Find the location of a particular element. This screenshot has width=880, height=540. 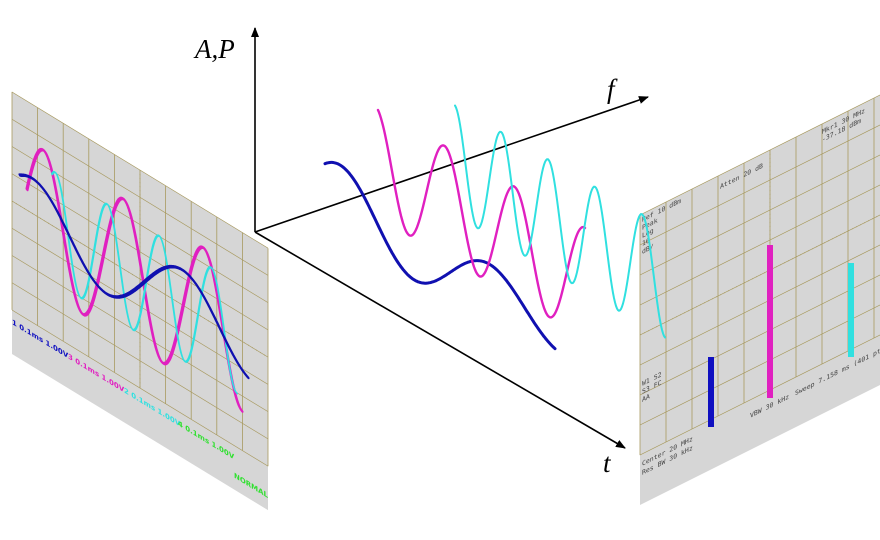

analyzer-label: 10 is located at coordinates (646, 241).